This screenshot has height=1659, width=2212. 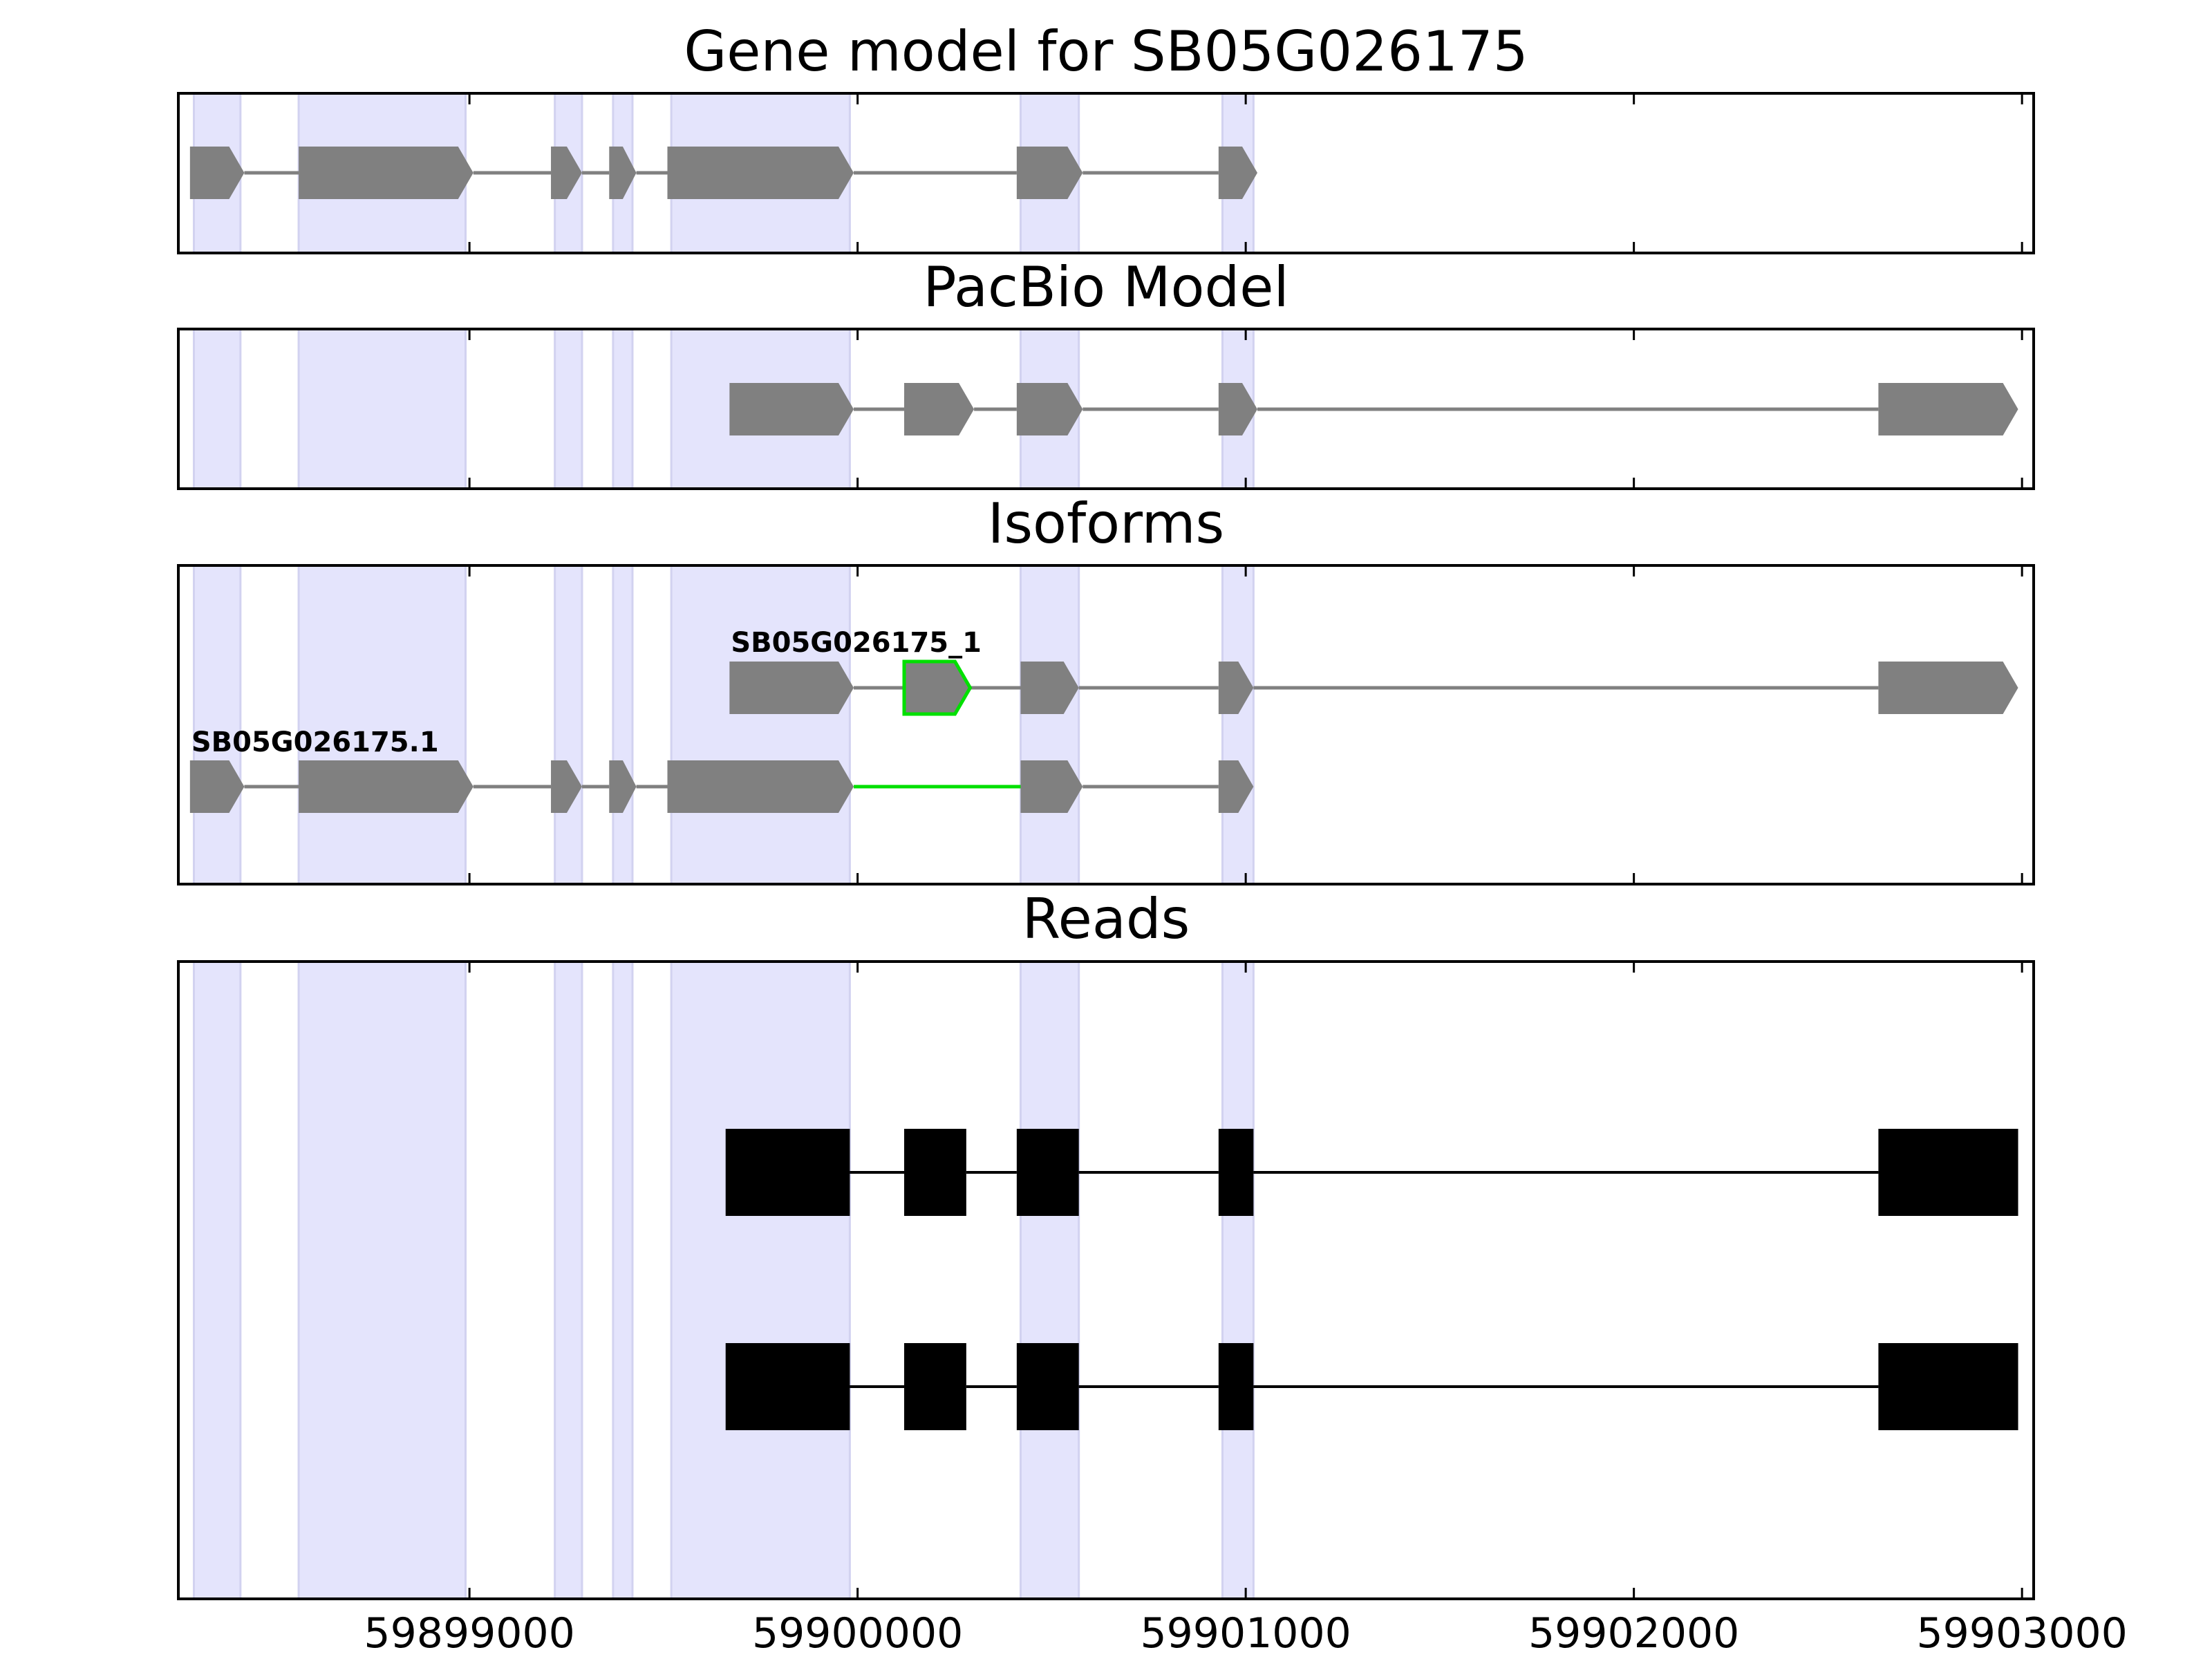 I want to click on x-tick-label: 59900000, so click(x=857, y=1633).